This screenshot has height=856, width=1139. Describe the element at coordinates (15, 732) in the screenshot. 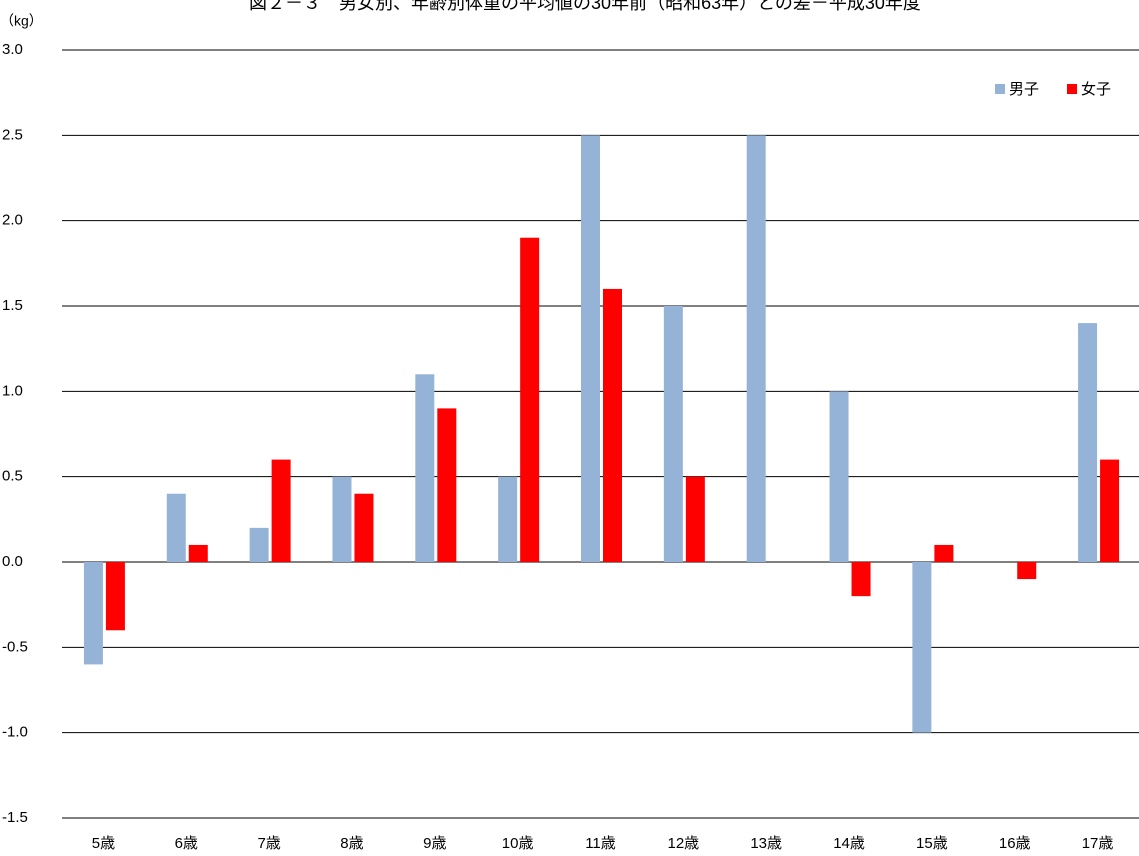

I see `y-tick-label: -1.0` at that location.